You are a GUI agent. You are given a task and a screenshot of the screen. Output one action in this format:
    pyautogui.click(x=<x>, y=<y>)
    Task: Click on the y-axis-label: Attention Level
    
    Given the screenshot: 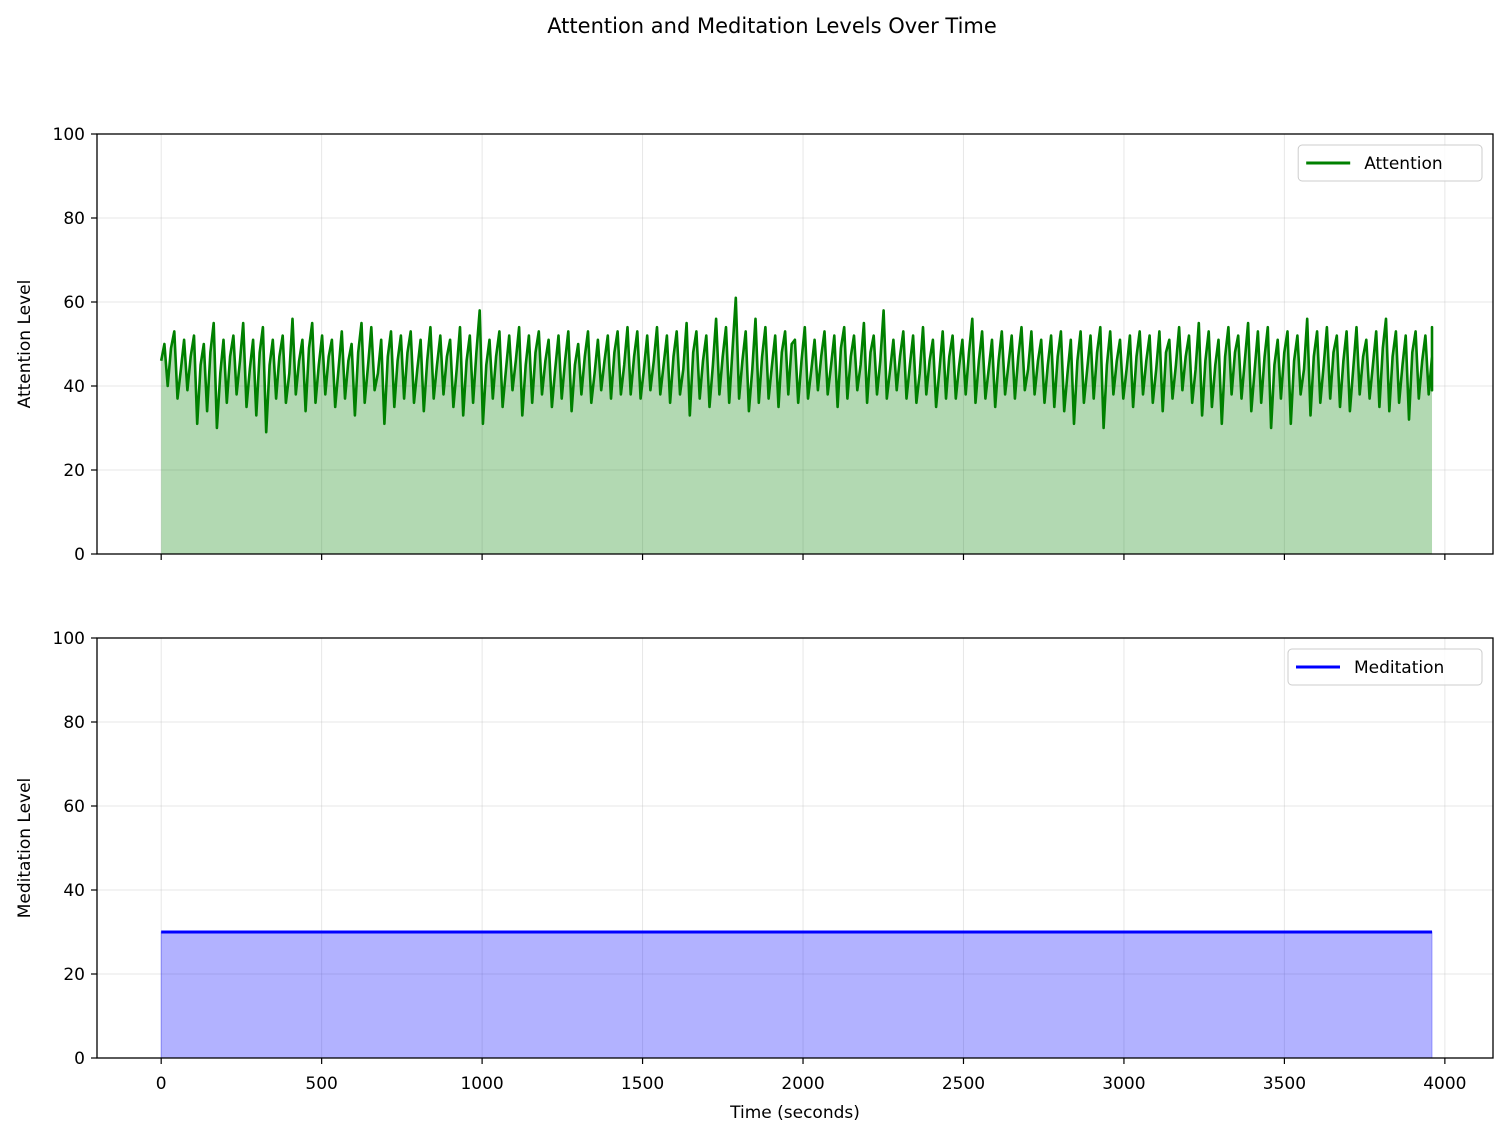 What is the action you would take?
    pyautogui.click(x=25, y=344)
    